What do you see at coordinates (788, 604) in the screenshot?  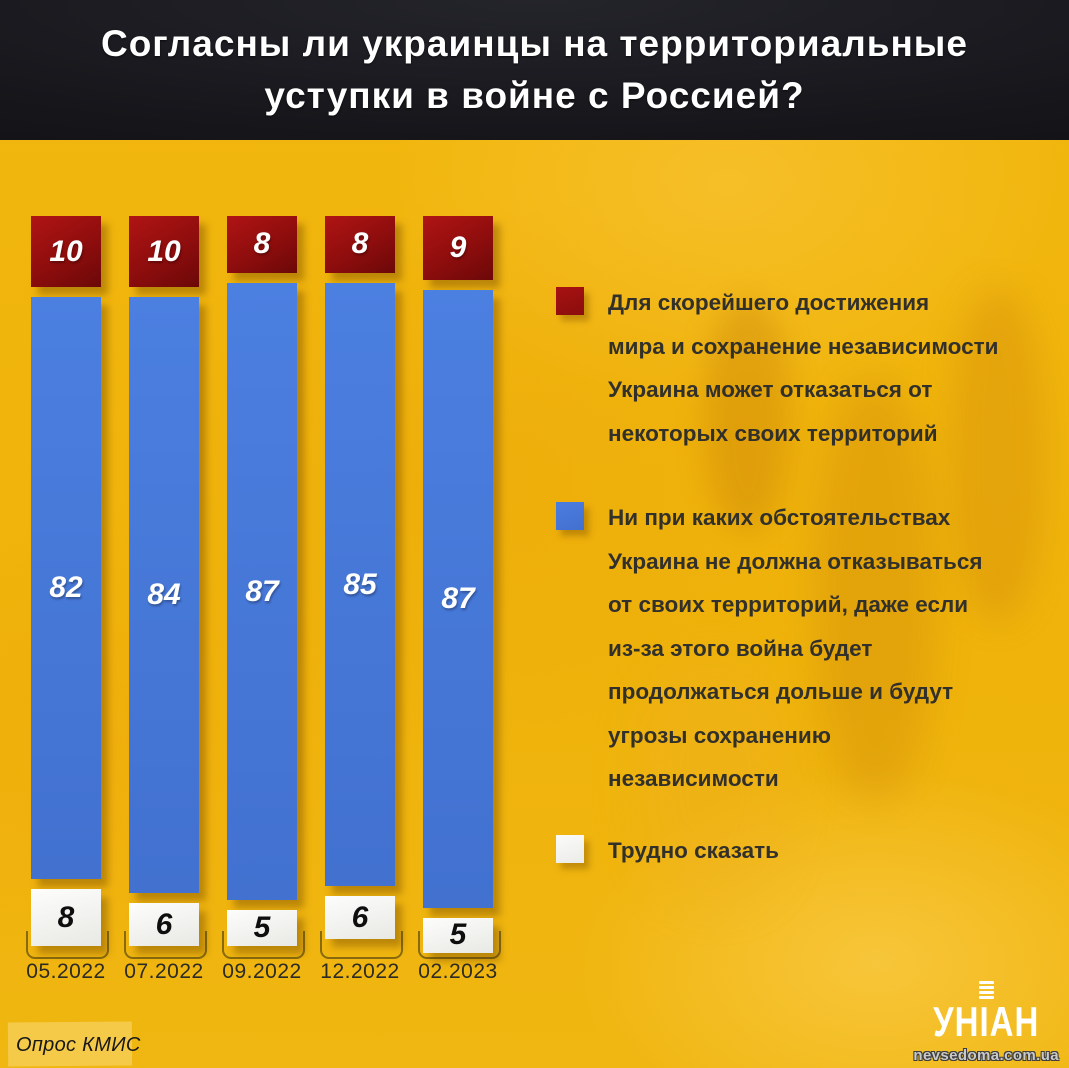 I see `legend-label-line: от своих территорий, даже если` at bounding box center [788, 604].